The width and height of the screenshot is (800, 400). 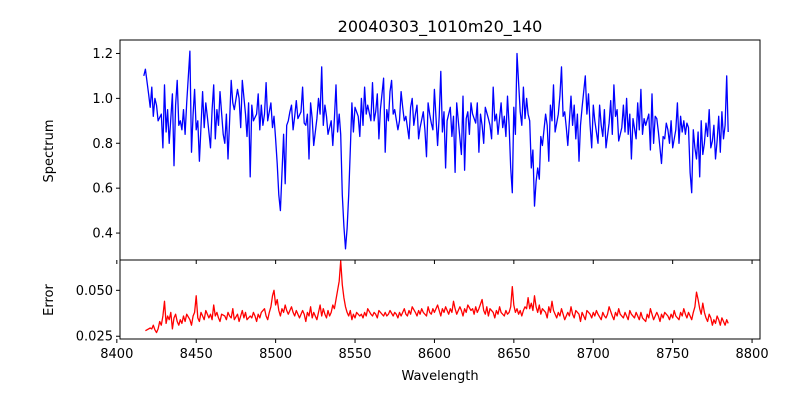 I want to click on spectrum-y-tick-label: 1.2, so click(x=102, y=54).